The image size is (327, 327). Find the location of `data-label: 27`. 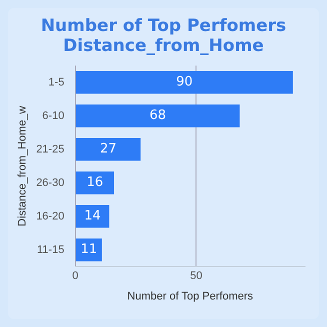

data-label: 27 is located at coordinates (108, 149).